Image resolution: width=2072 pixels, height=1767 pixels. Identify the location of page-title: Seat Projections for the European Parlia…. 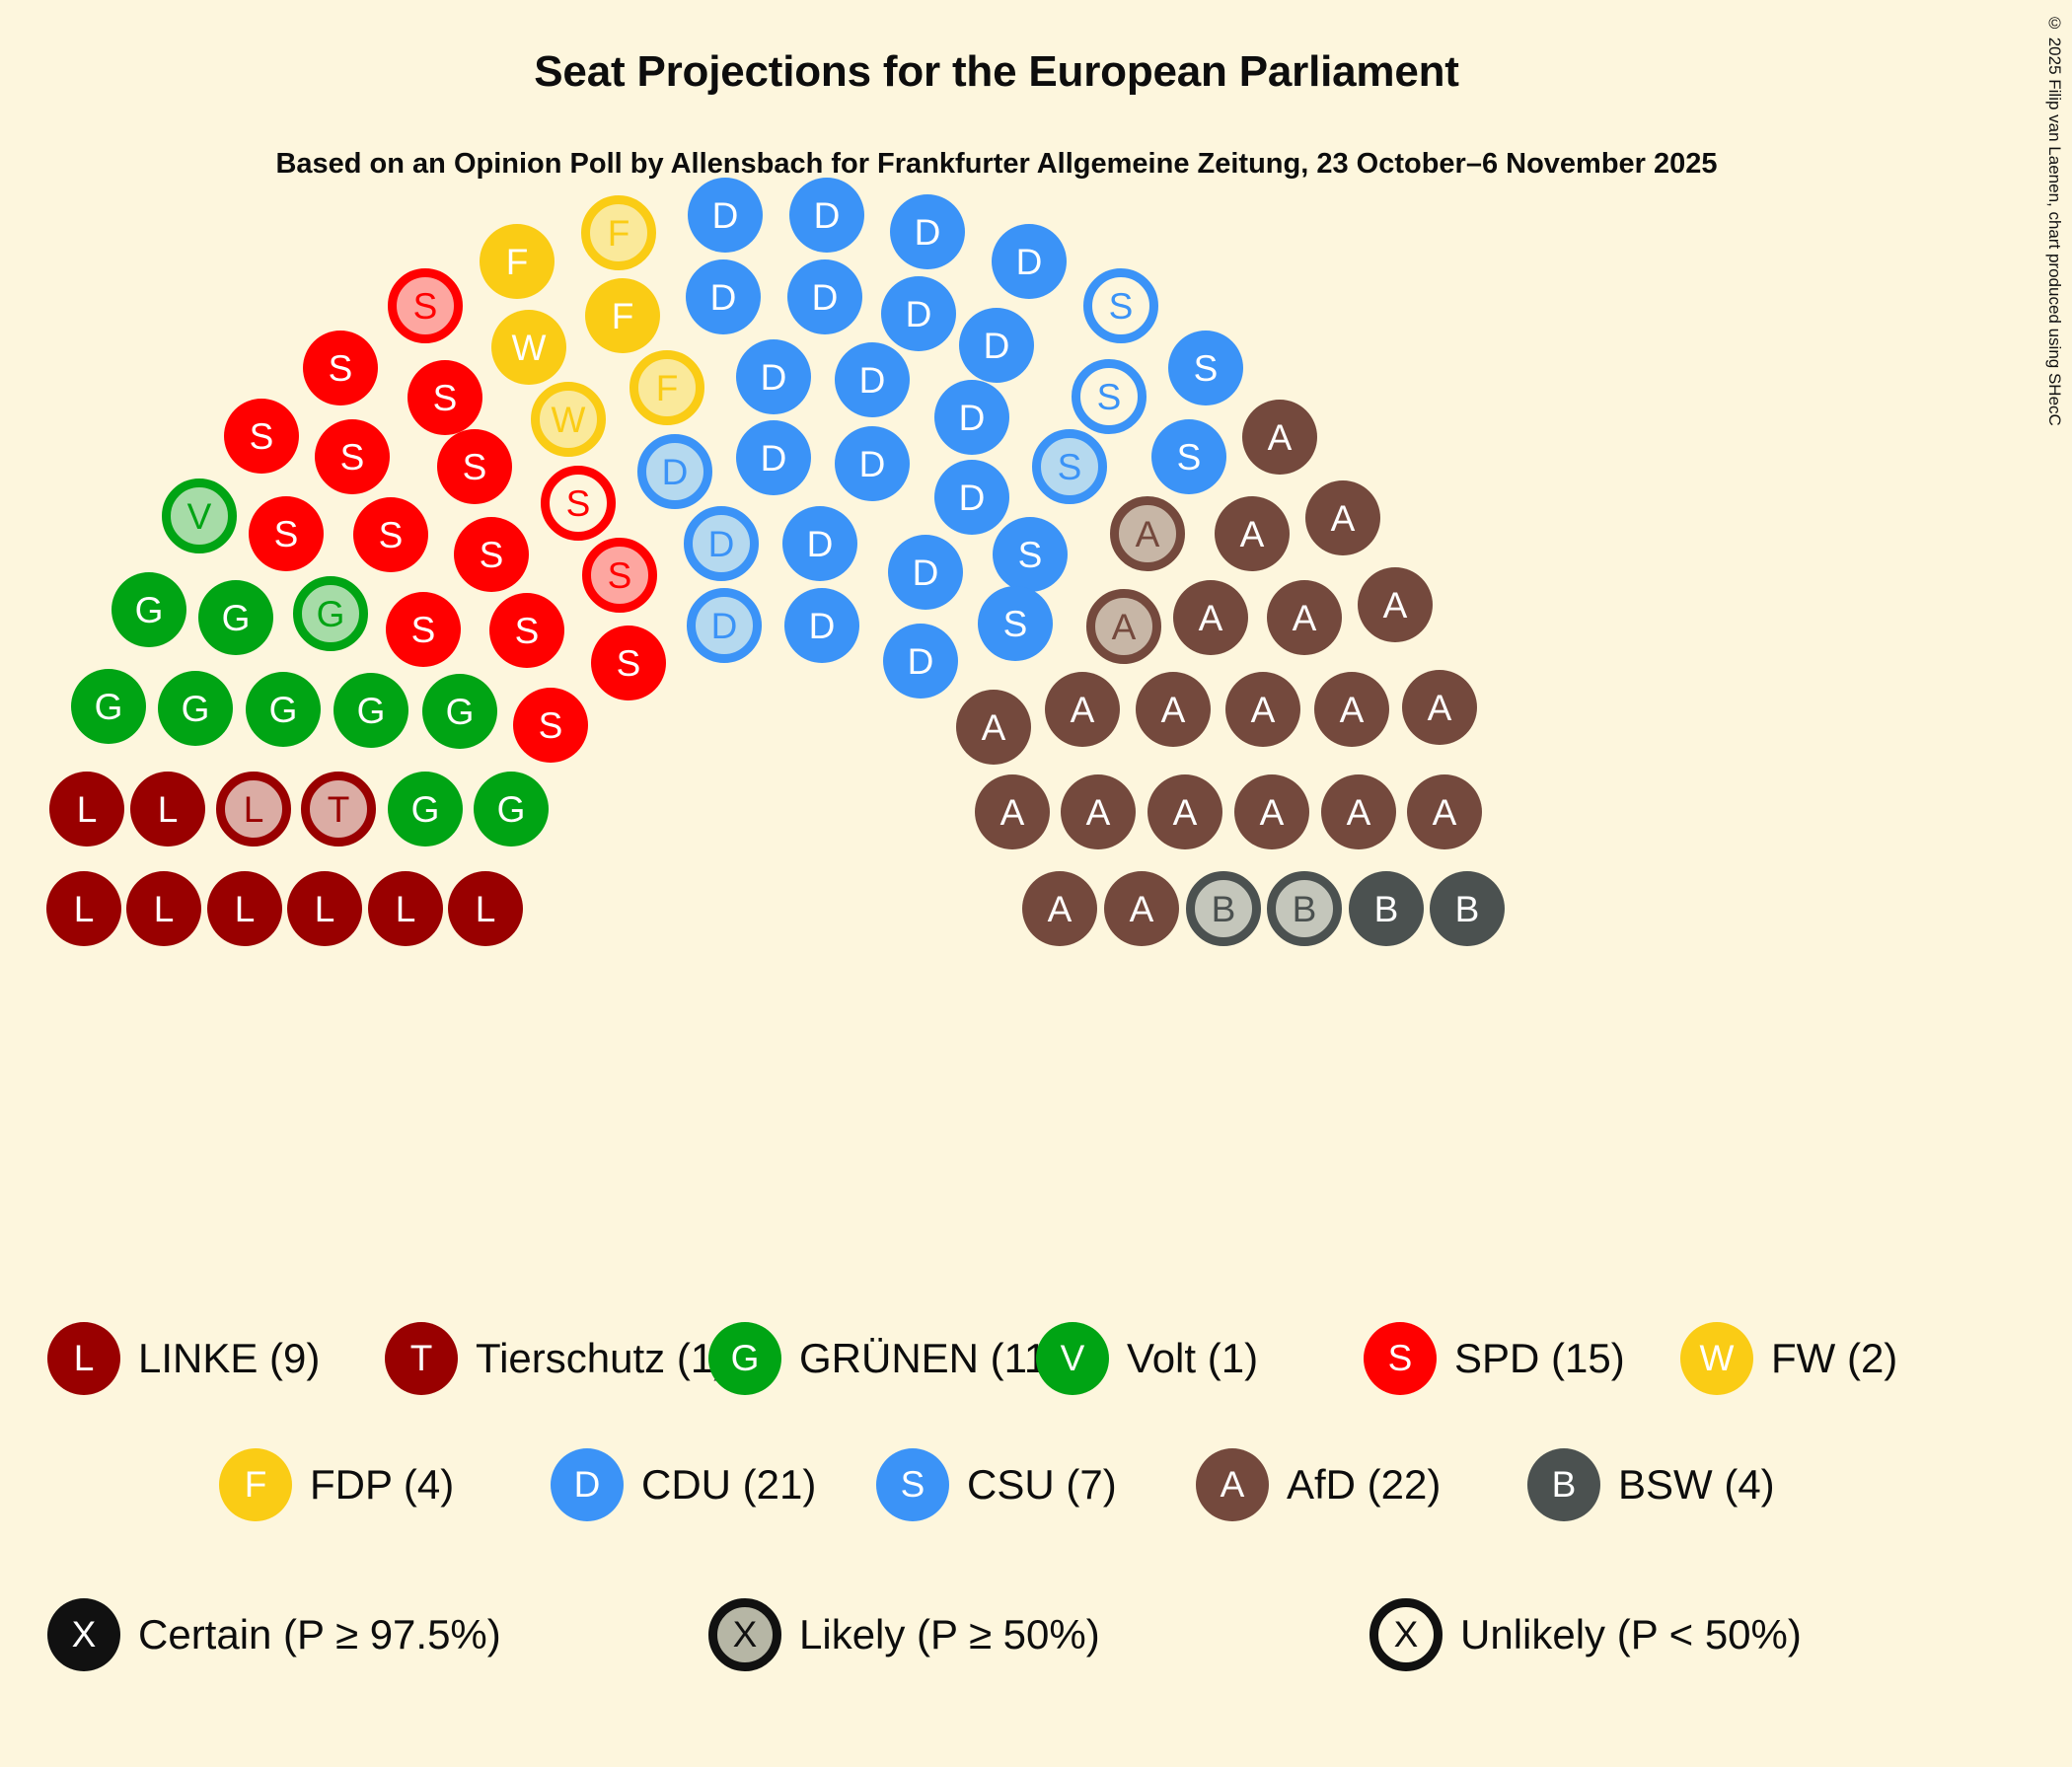
(997, 71).